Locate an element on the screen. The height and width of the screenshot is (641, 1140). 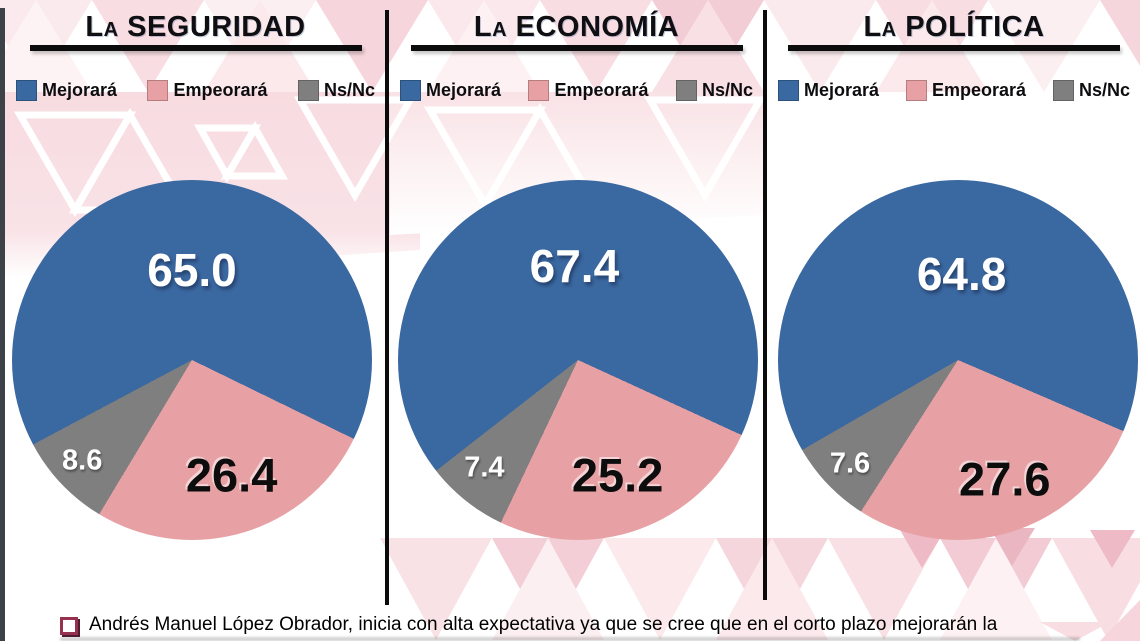
window-left-edge is located at coordinates (2, 324).